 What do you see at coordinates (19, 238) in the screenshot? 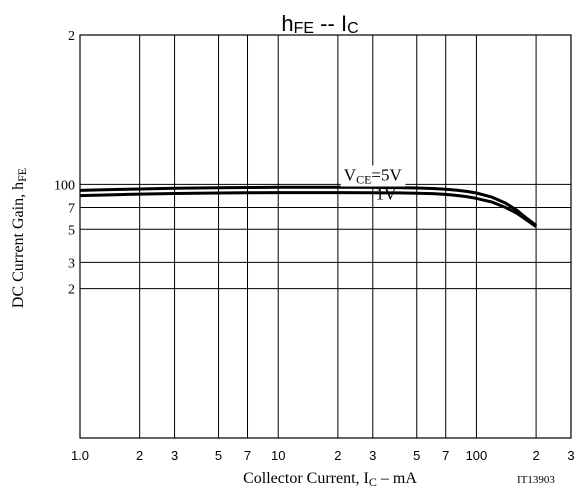
I see `y-axis-label: DC Current Gain, hFE` at bounding box center [19, 238].